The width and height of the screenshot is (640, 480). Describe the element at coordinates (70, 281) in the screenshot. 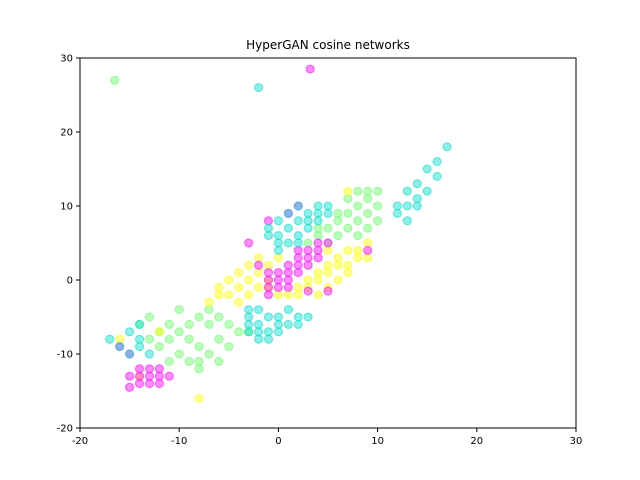

I see `y-tick-label: 0` at that location.